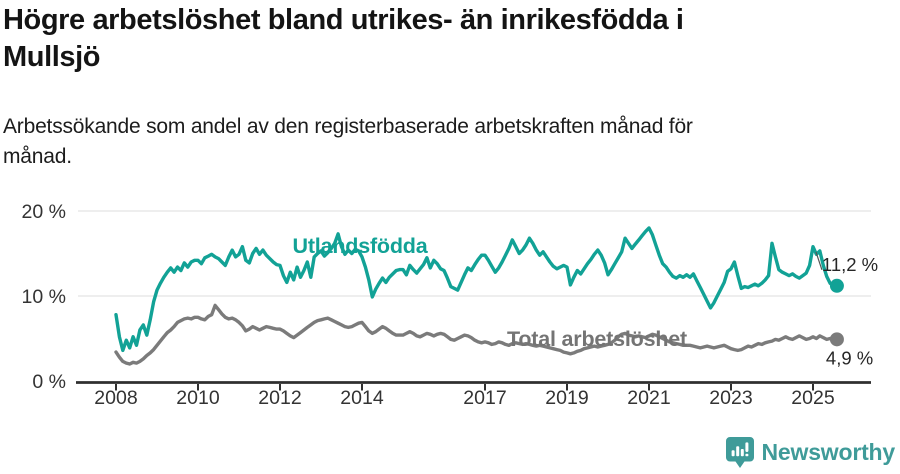 The image size is (900, 474). What do you see at coordinates (37, 156) in the screenshot?
I see `chart-subtitle-line2: månad.` at bounding box center [37, 156].